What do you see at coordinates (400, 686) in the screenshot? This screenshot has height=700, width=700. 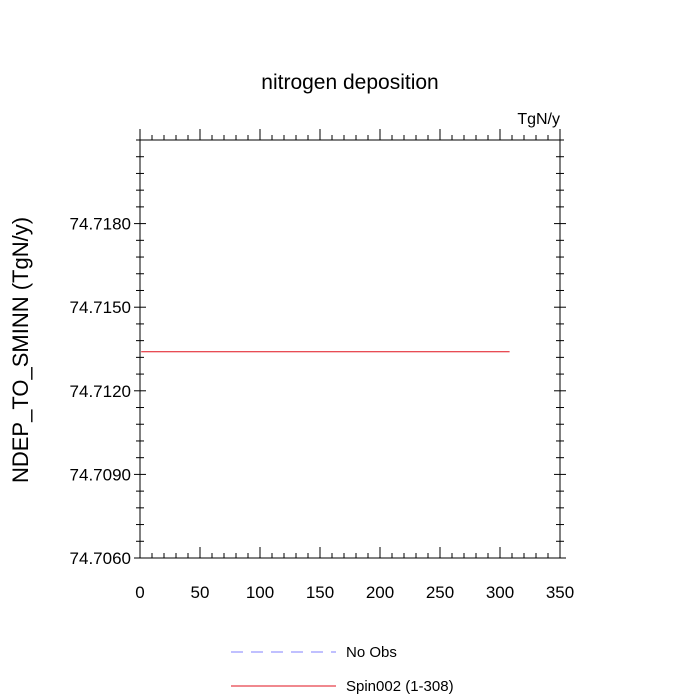 I see `legend-label: Spin002 (1-308)` at bounding box center [400, 686].